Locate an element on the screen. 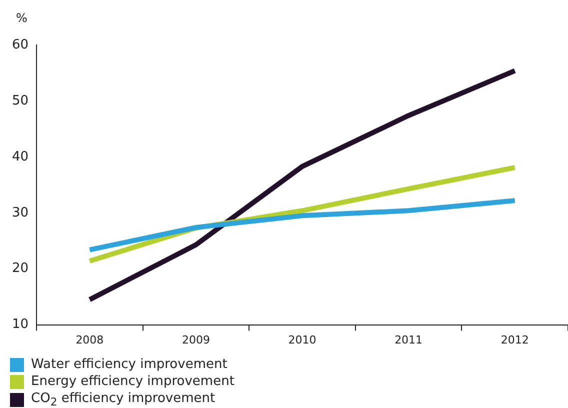 The image size is (568, 408). legend-label: CO$_{2}$ efficiency improvement is located at coordinates (123, 399).